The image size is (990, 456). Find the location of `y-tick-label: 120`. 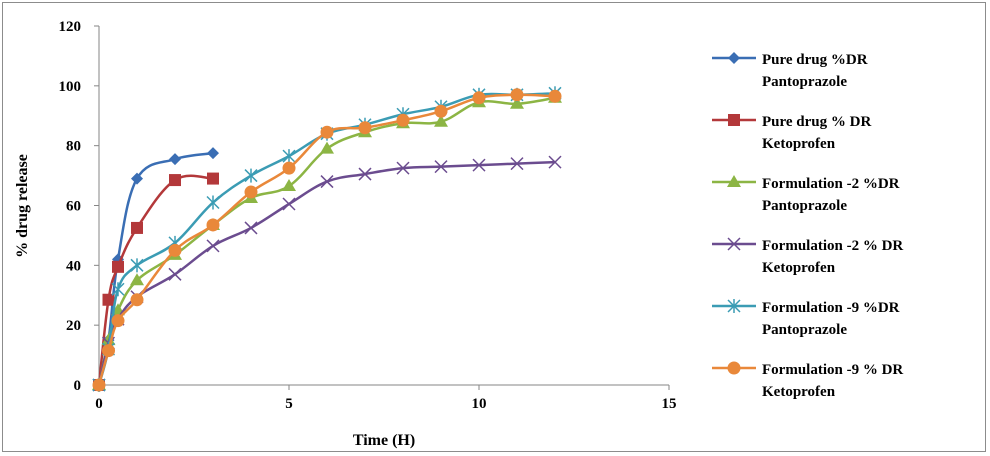

y-tick-label: 120 is located at coordinates (70, 27).